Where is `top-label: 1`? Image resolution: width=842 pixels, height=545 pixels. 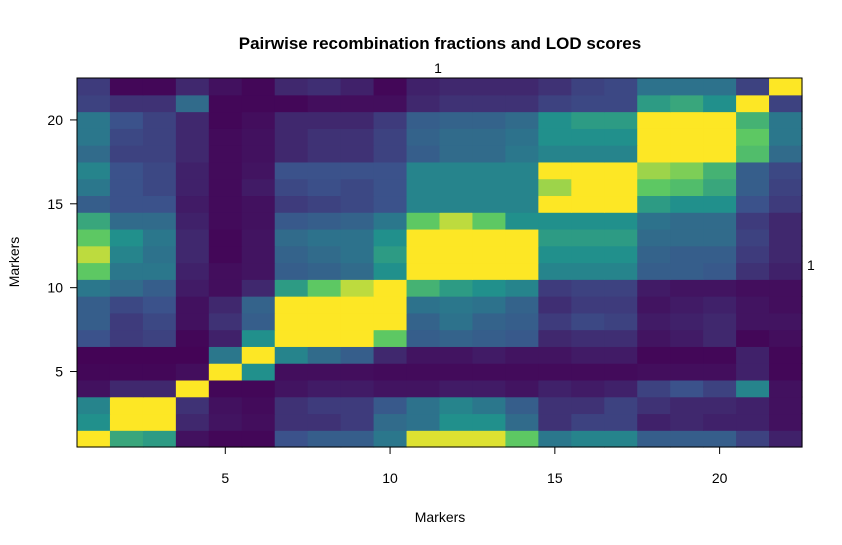 top-label: 1 is located at coordinates (438, 68).